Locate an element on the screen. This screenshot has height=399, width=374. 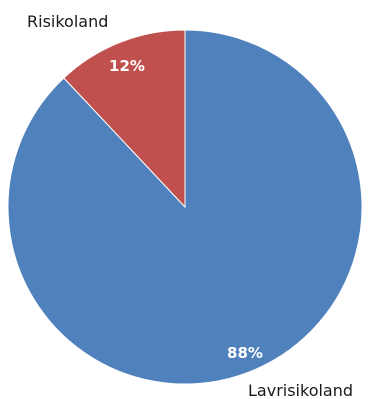
pie-slice-risikoland is located at coordinates (124, 119).